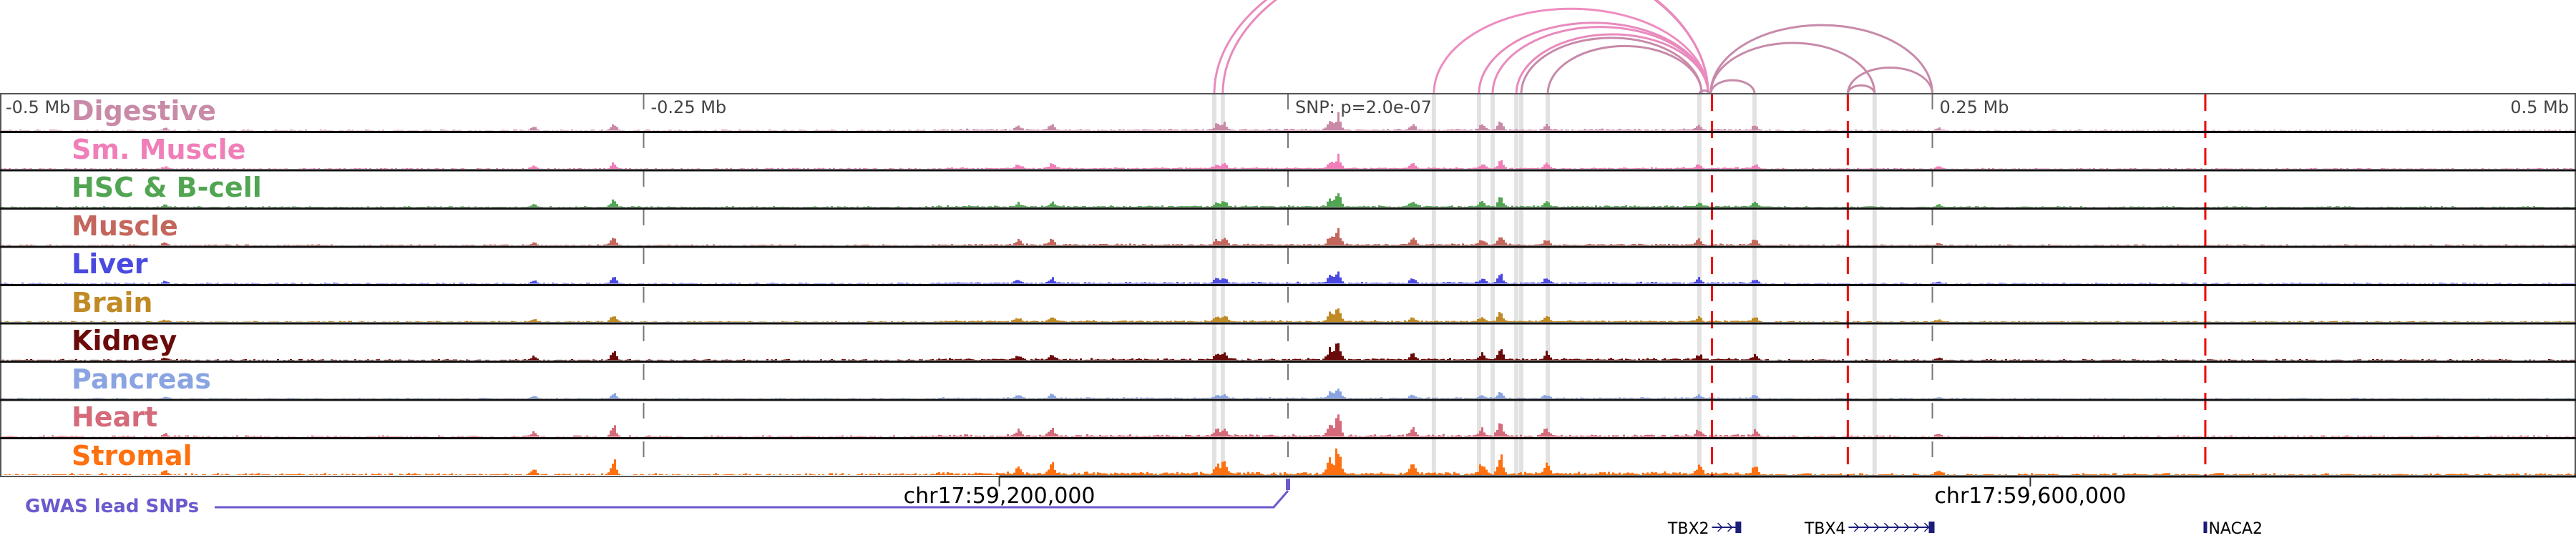 The height and width of the screenshot is (538, 2576). Describe the element at coordinates (125, 226) in the screenshot. I see `track-label-muscle: Muscle` at that location.